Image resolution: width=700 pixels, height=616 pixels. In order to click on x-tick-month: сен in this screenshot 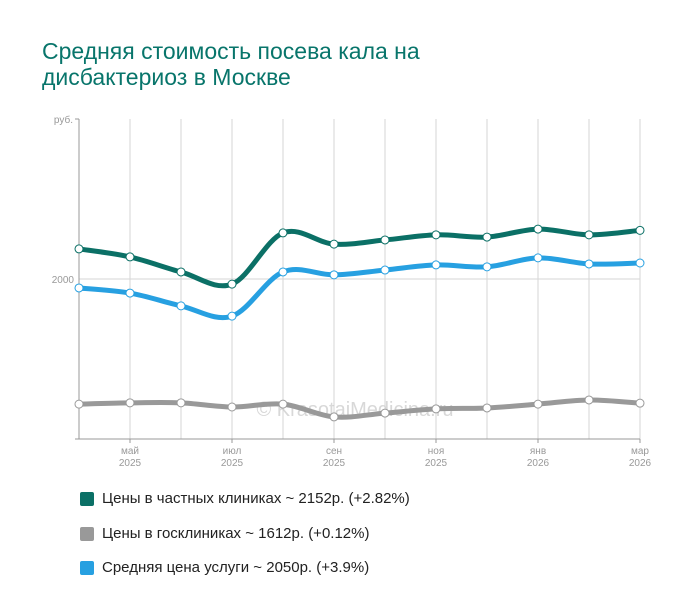, I will do `click(334, 451)`.